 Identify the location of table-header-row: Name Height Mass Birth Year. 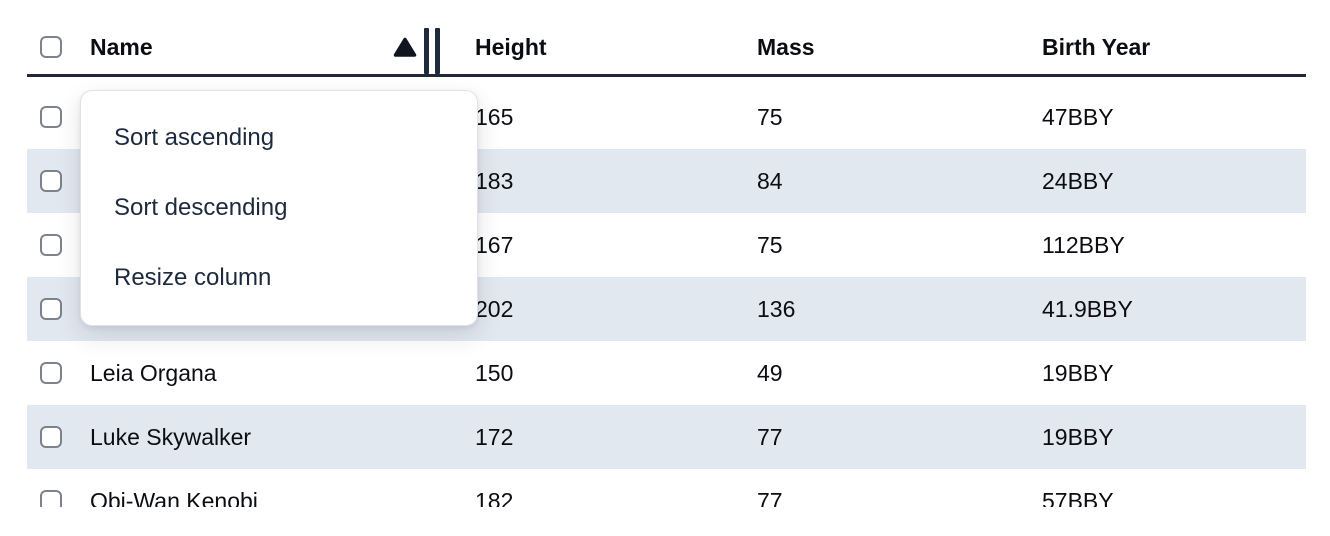
(666, 48).